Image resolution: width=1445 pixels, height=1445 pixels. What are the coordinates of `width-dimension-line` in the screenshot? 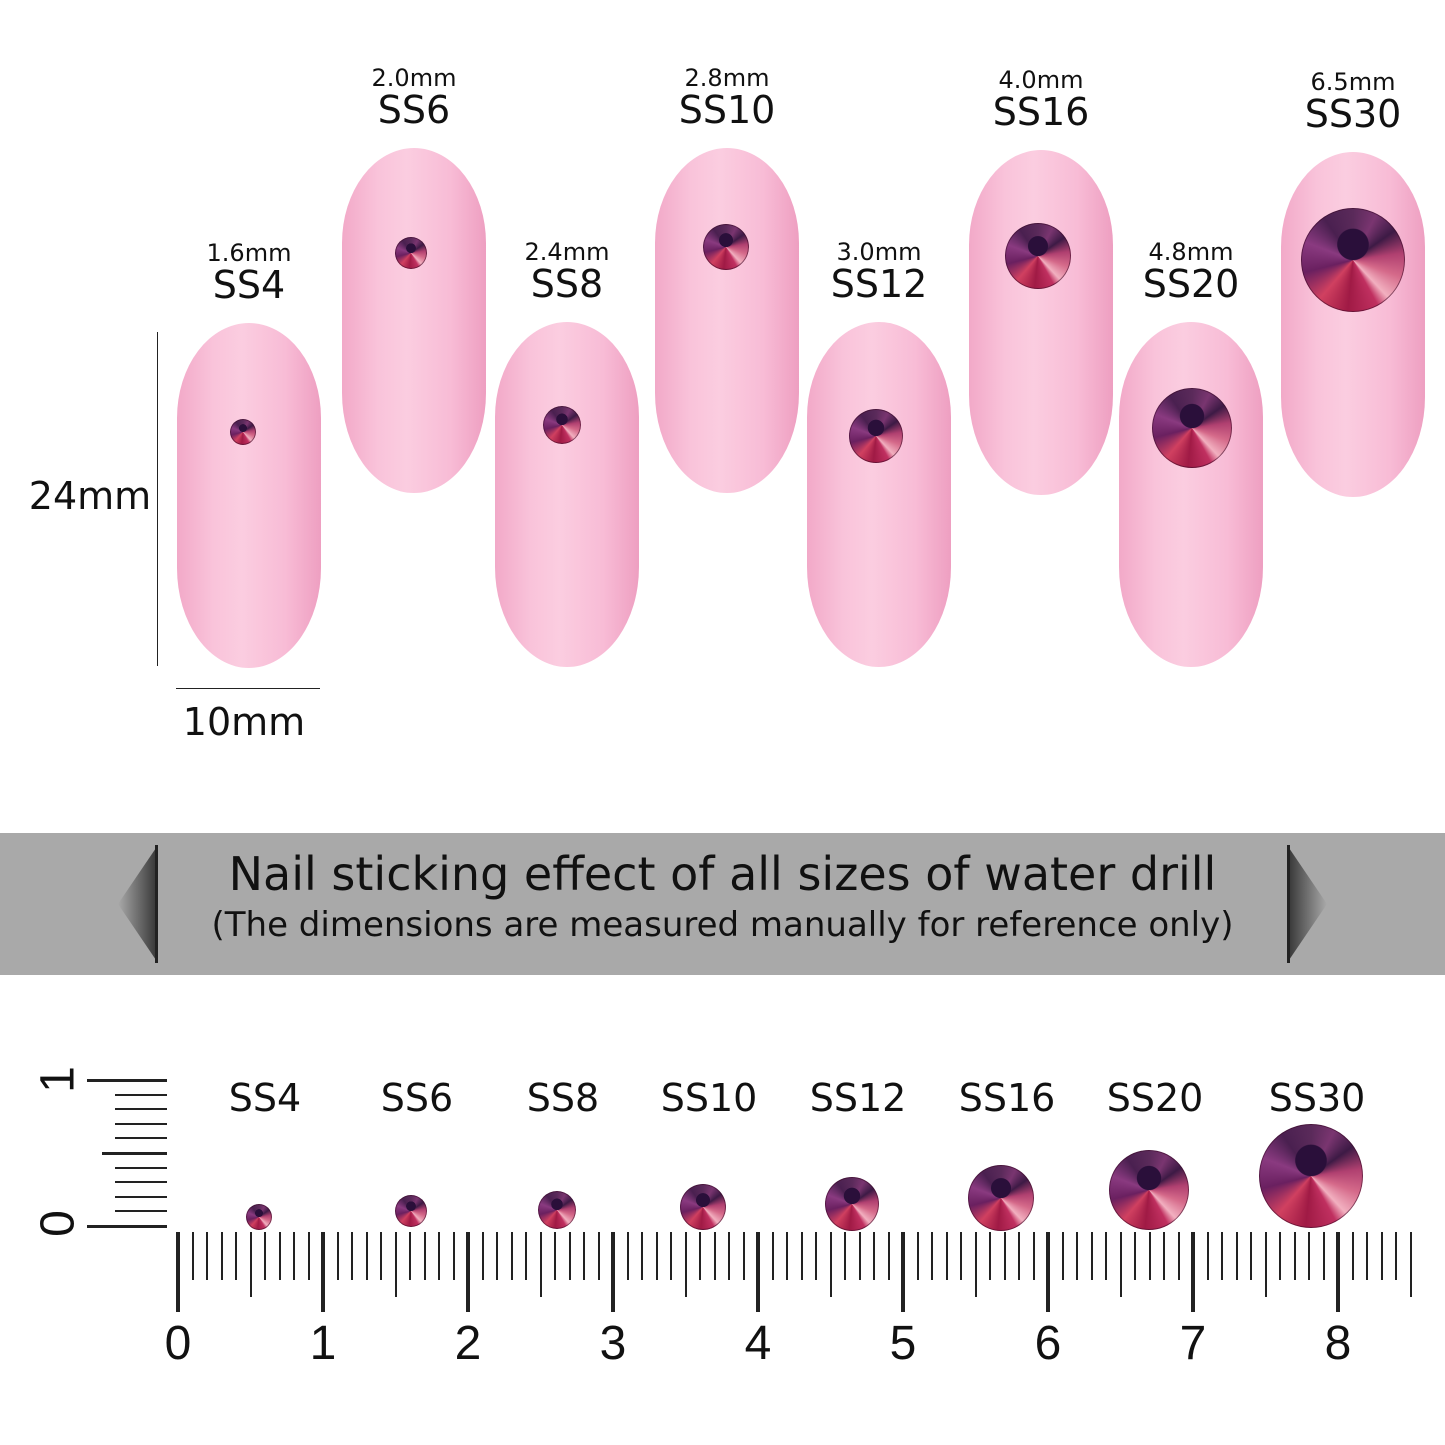 It's located at (248, 688).